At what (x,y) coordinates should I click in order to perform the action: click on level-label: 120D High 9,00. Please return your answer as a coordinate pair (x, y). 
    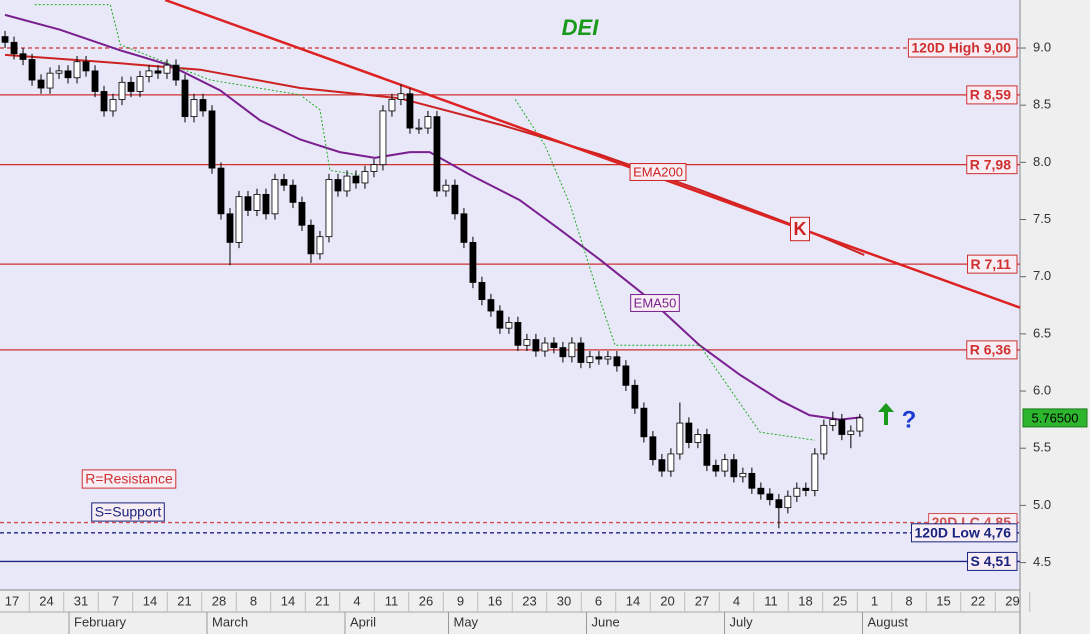
    Looking at the image, I should click on (961, 48).